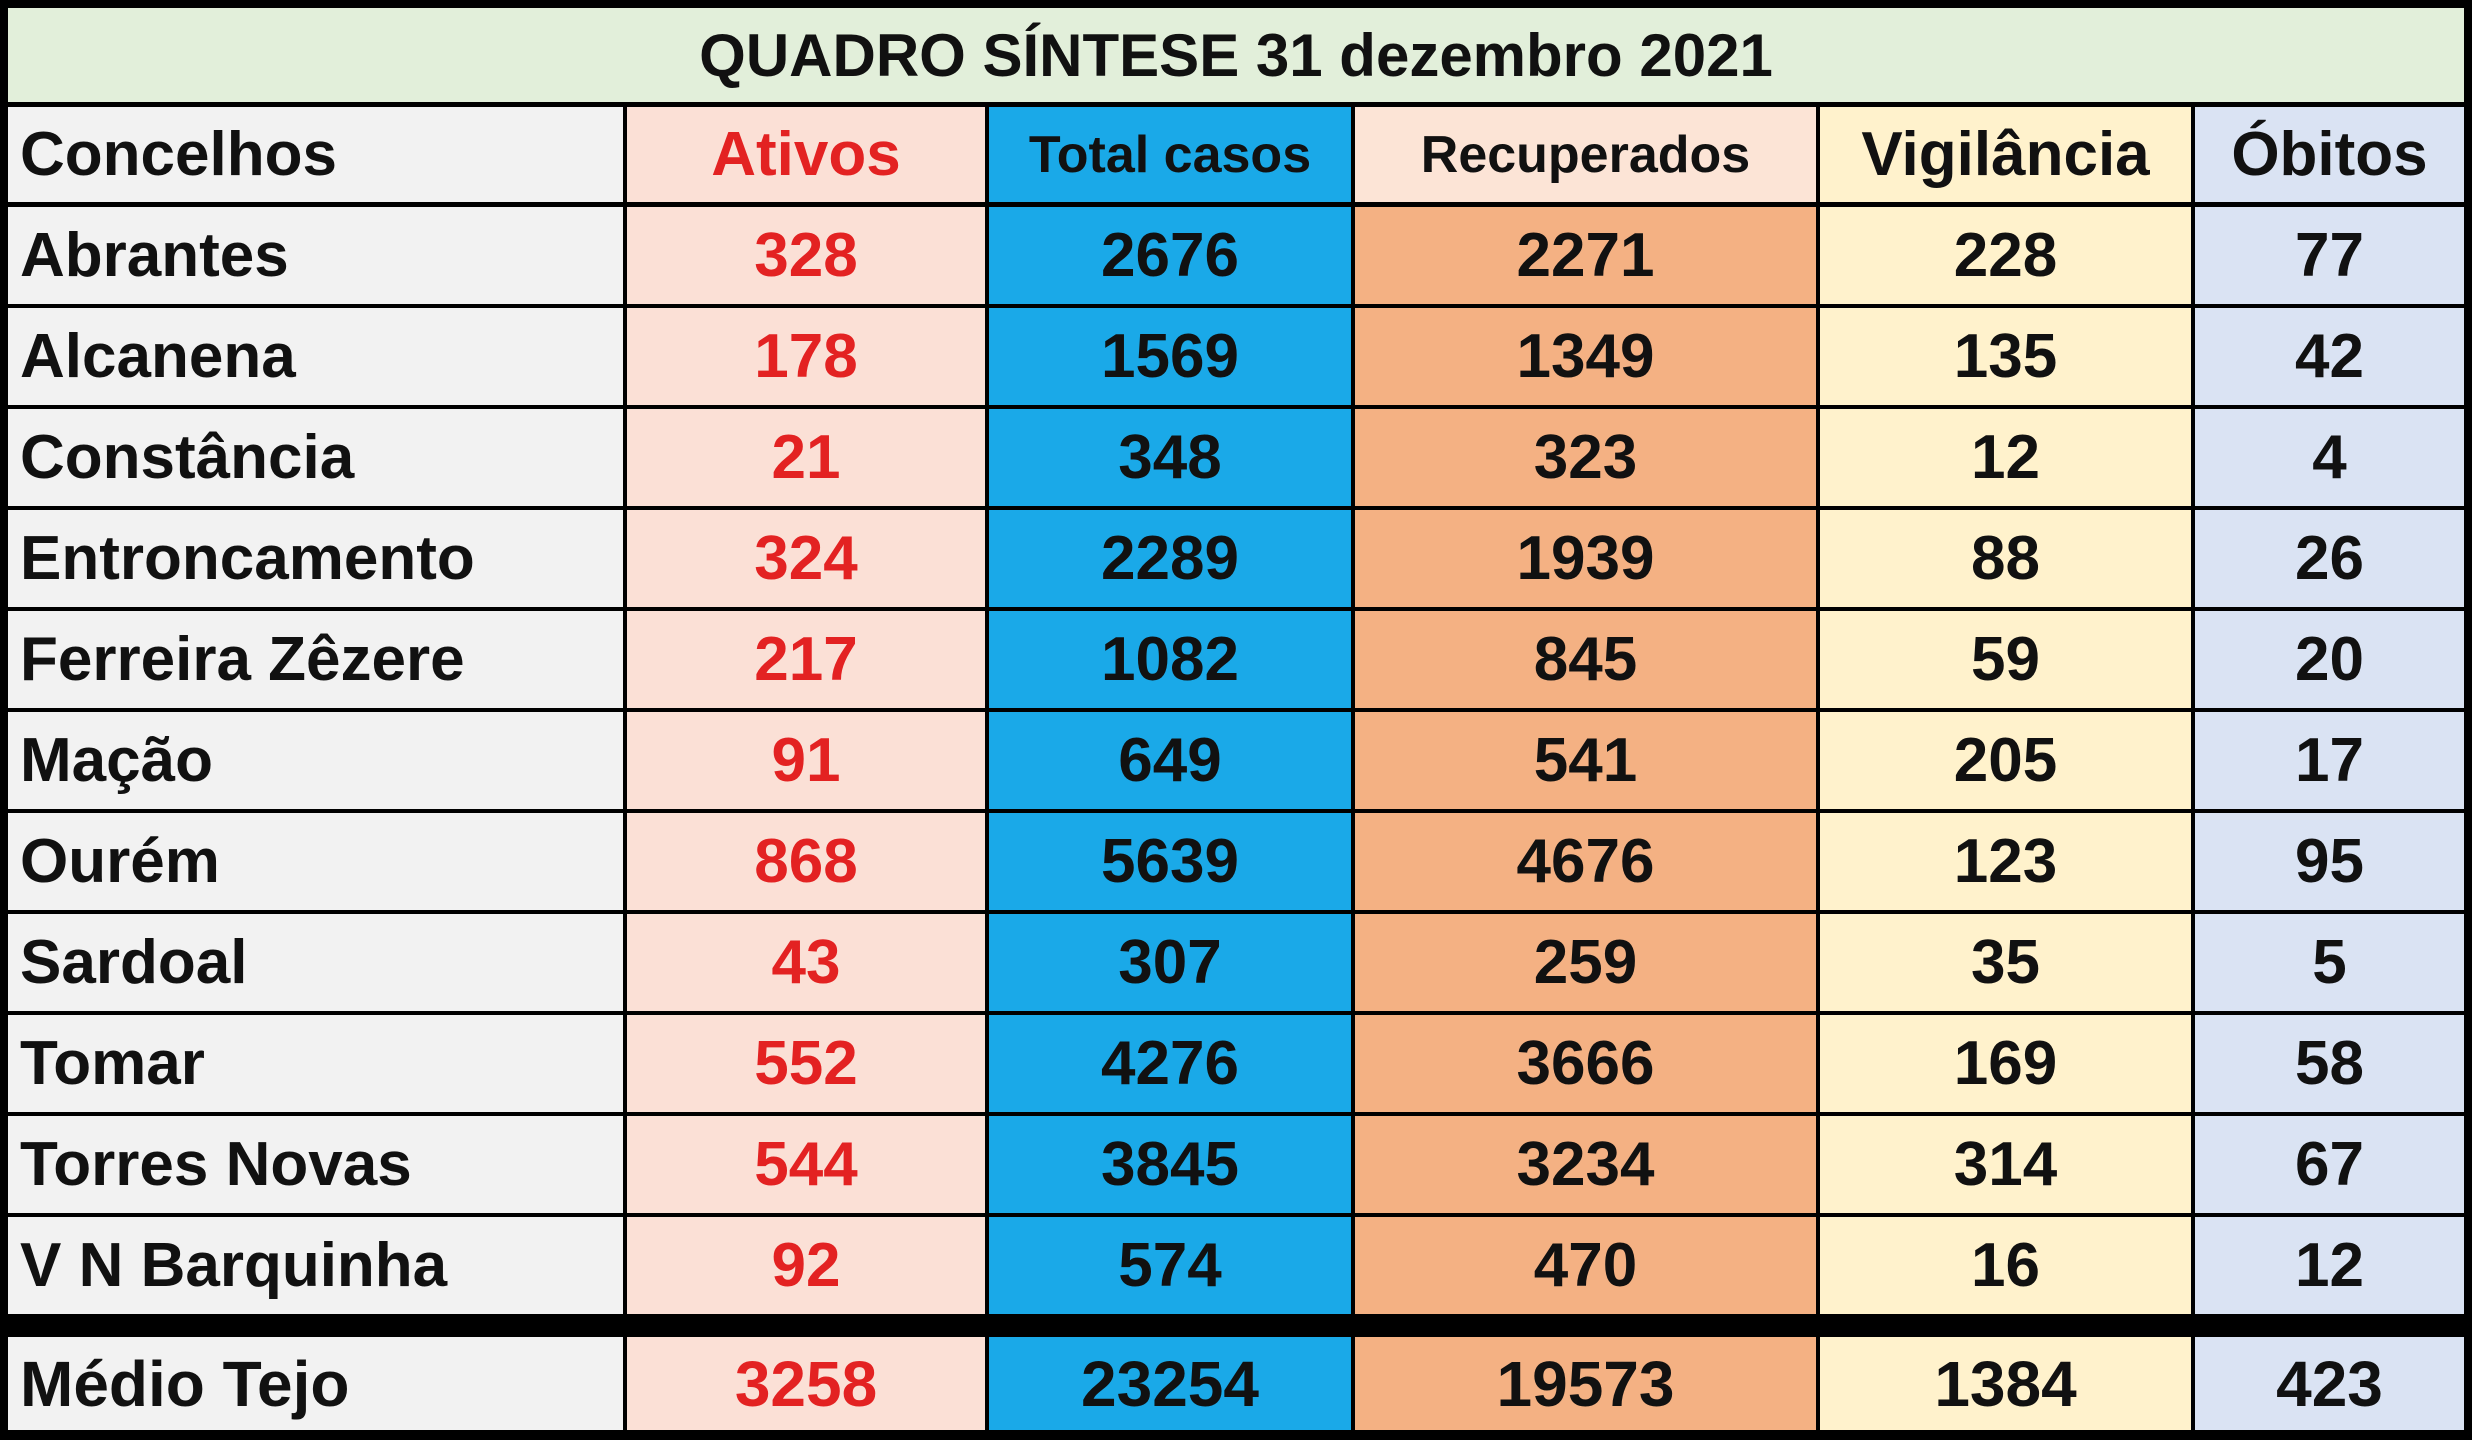 This screenshot has width=2472, height=1440. What do you see at coordinates (2329, 356) in the screenshot?
I see `table-cell: 42` at bounding box center [2329, 356].